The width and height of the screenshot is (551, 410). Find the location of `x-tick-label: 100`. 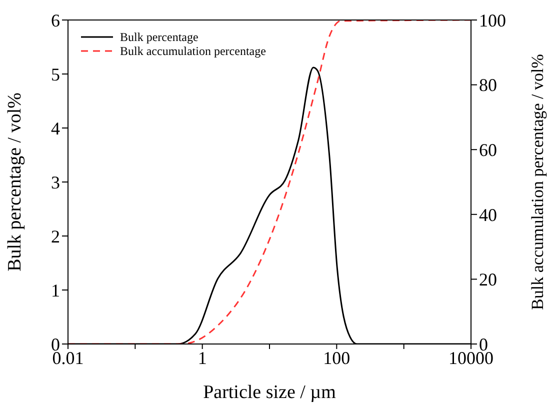

x-tick-label: 100 is located at coordinates (336, 358).